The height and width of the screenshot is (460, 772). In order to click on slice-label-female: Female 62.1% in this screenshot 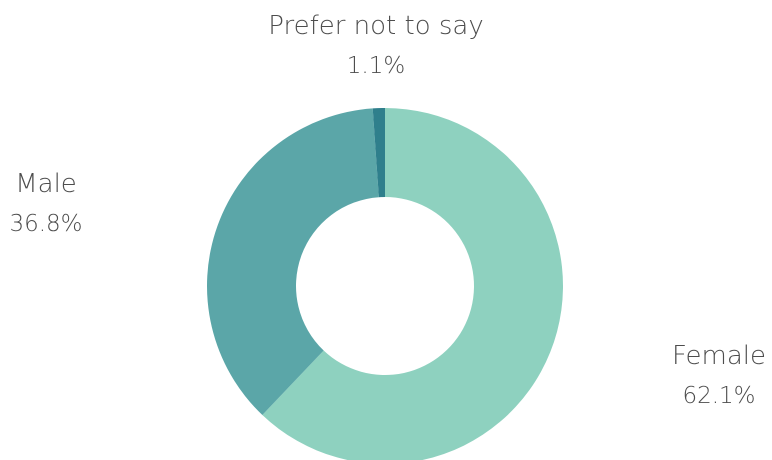, I will do `click(718, 376)`.